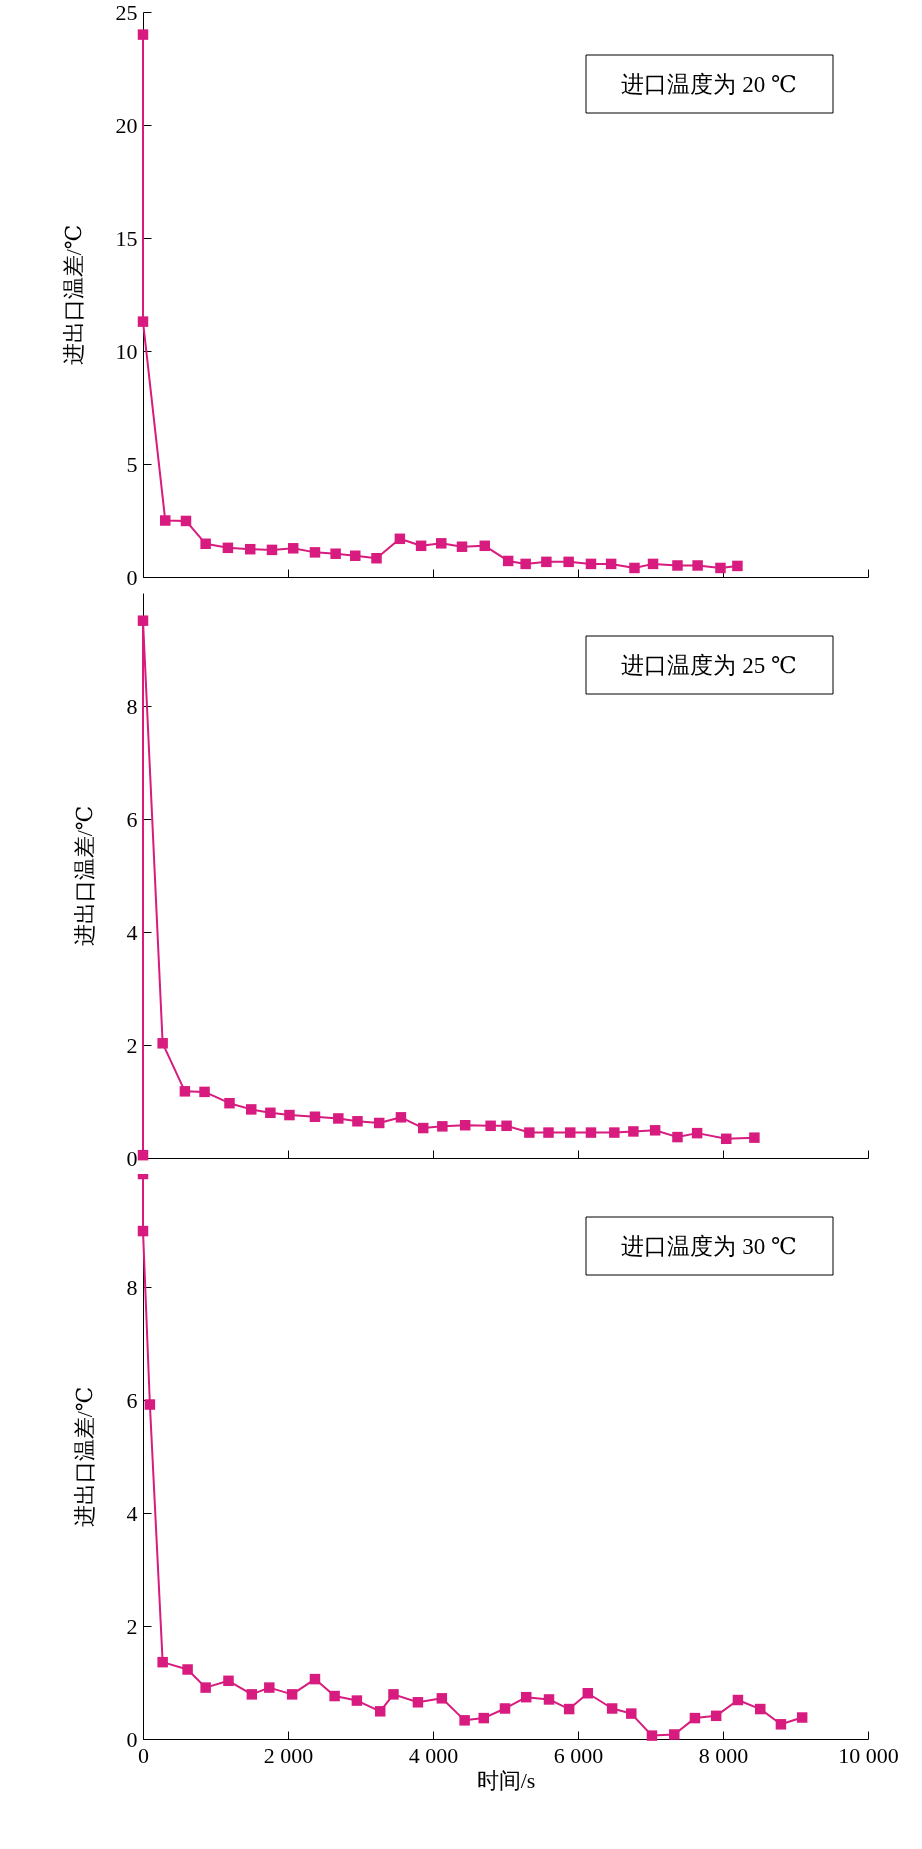 The height and width of the screenshot is (1849, 922). What do you see at coordinates (709, 665) in the screenshot?
I see `annotation: 进口温度为 25 ℃` at bounding box center [709, 665].